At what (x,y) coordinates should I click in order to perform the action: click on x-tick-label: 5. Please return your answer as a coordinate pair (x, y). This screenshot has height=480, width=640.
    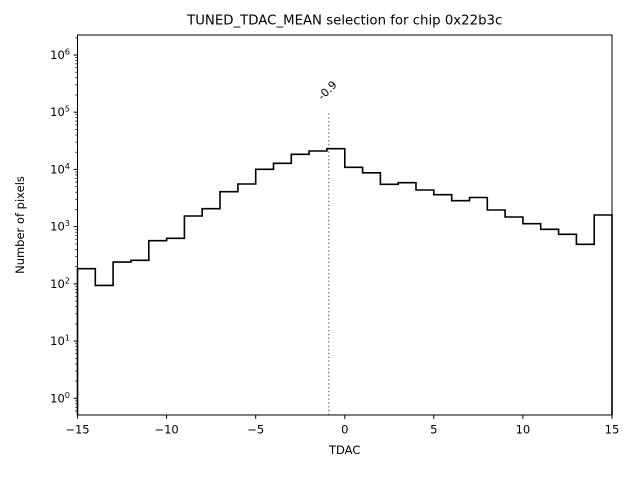
    Looking at the image, I should click on (433, 430).